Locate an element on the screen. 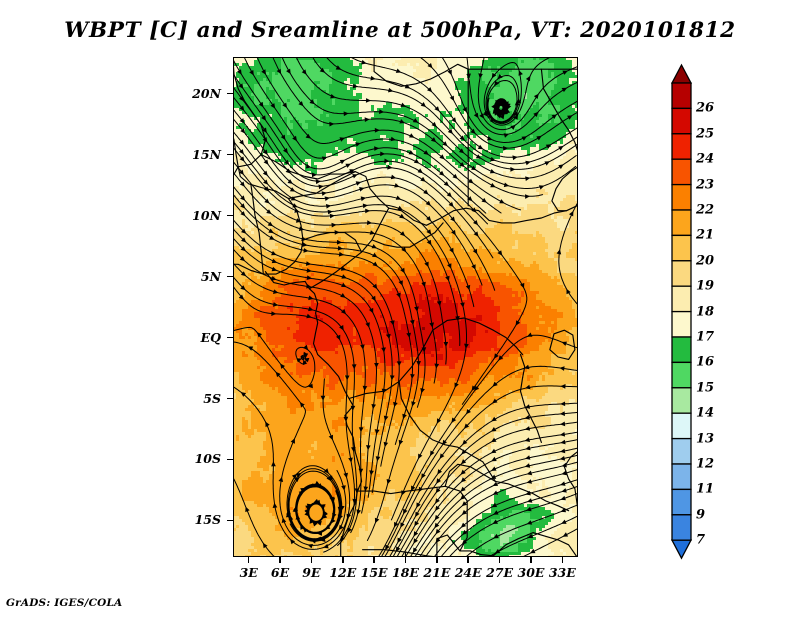 The height and width of the screenshot is (618, 800). x-axis-label: 12E is located at coordinates (343, 572).